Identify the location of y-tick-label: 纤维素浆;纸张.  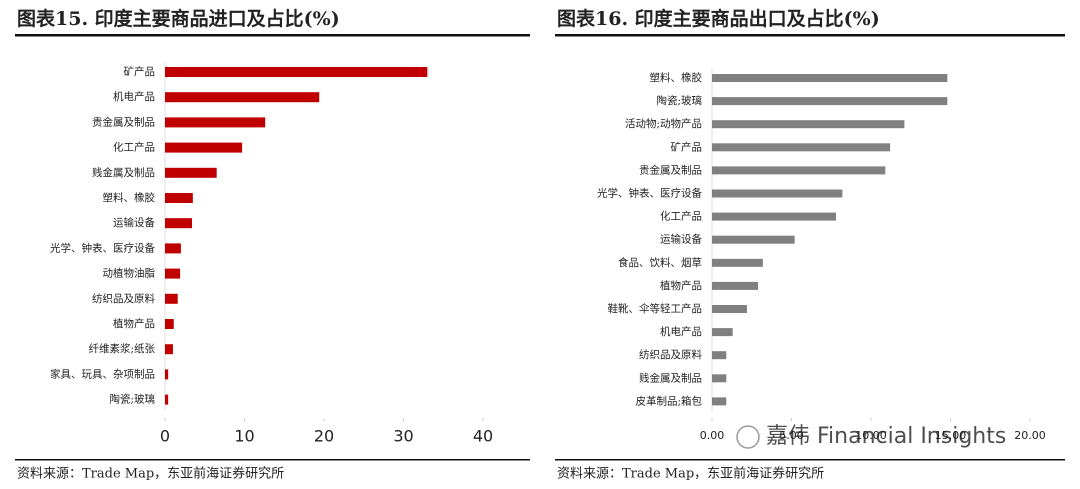
(121, 348).